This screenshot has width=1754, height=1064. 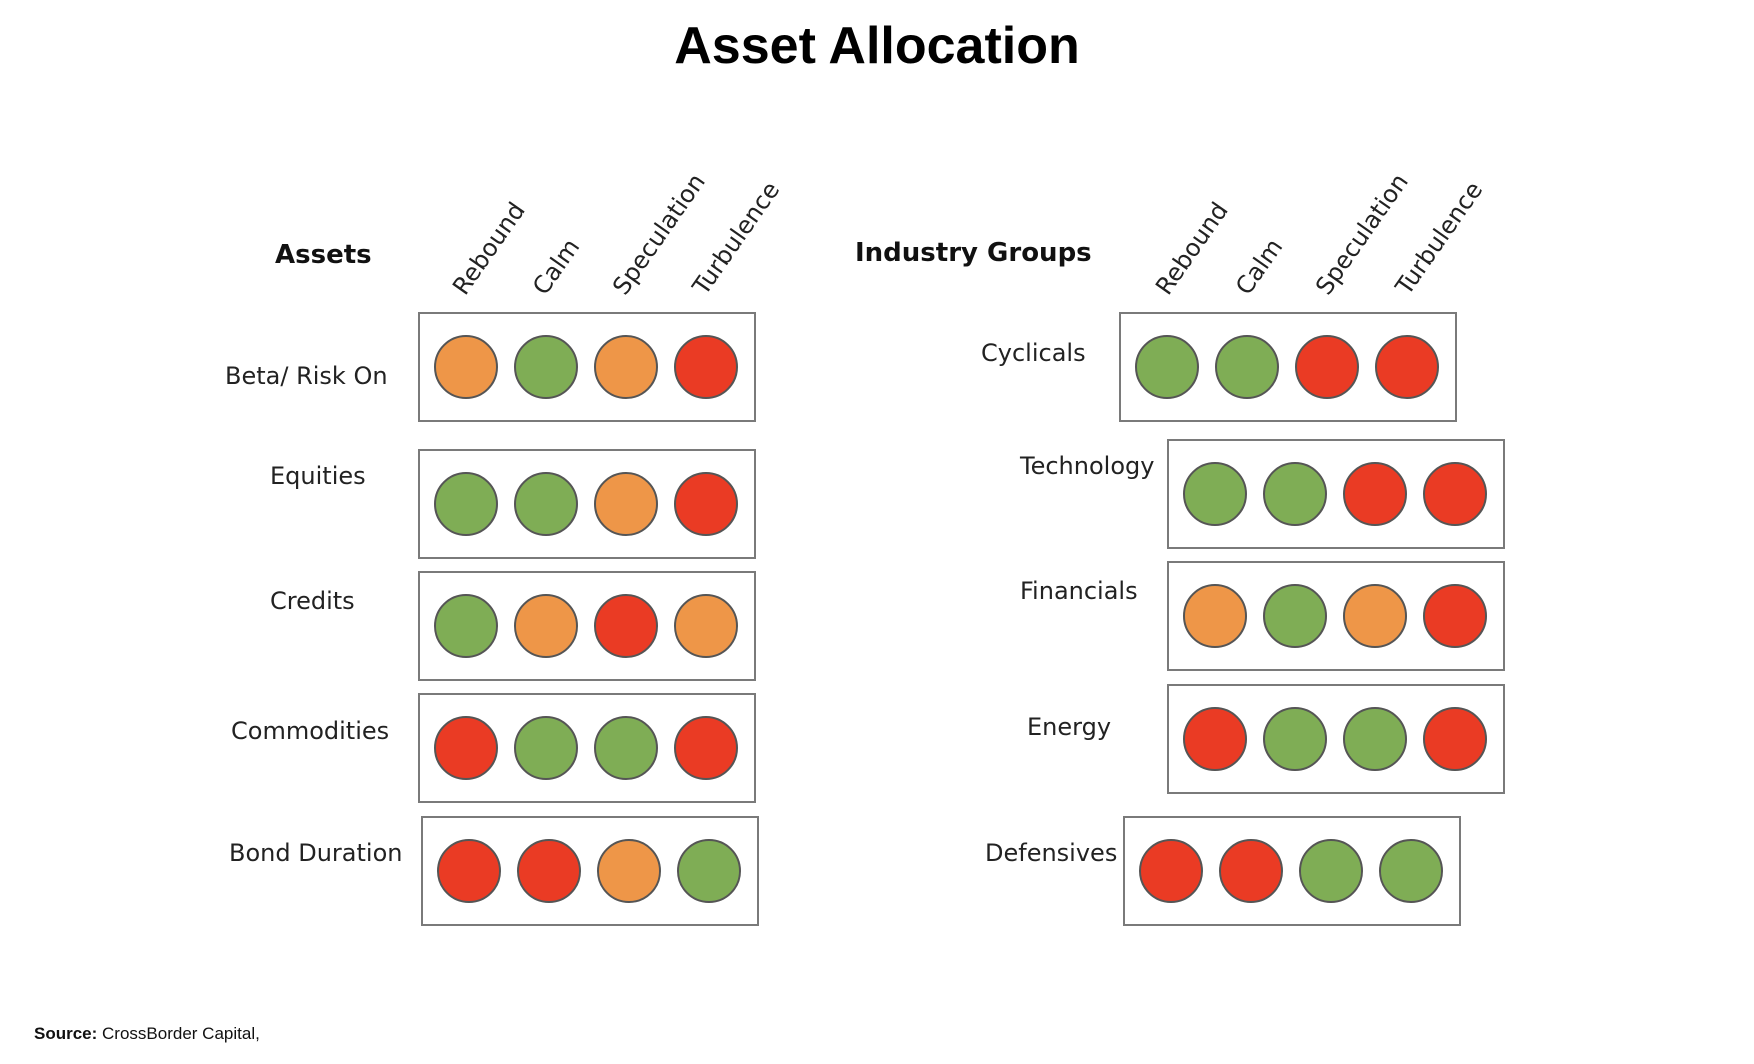 I want to click on row-label: Credits, so click(x=312, y=601).